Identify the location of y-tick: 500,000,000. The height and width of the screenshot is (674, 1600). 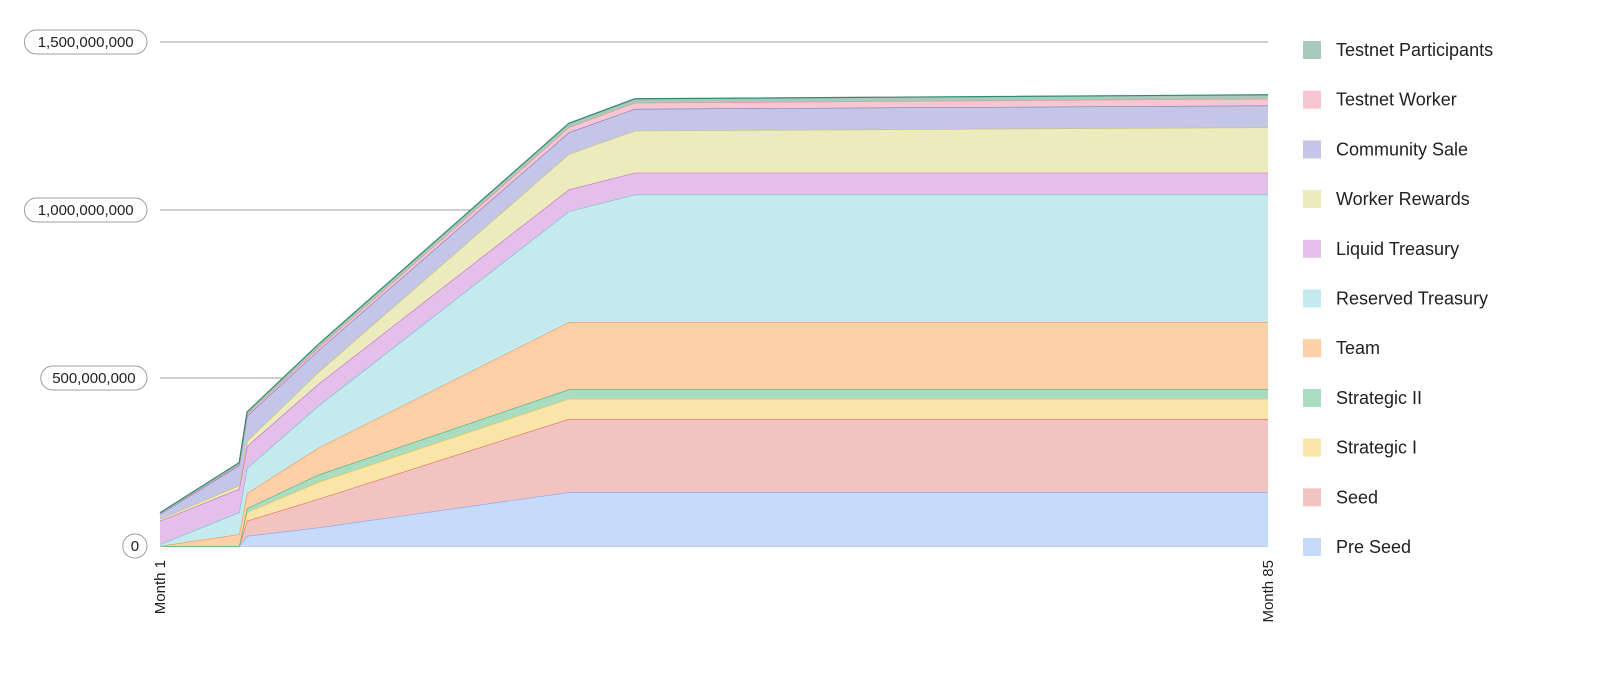
(94, 378).